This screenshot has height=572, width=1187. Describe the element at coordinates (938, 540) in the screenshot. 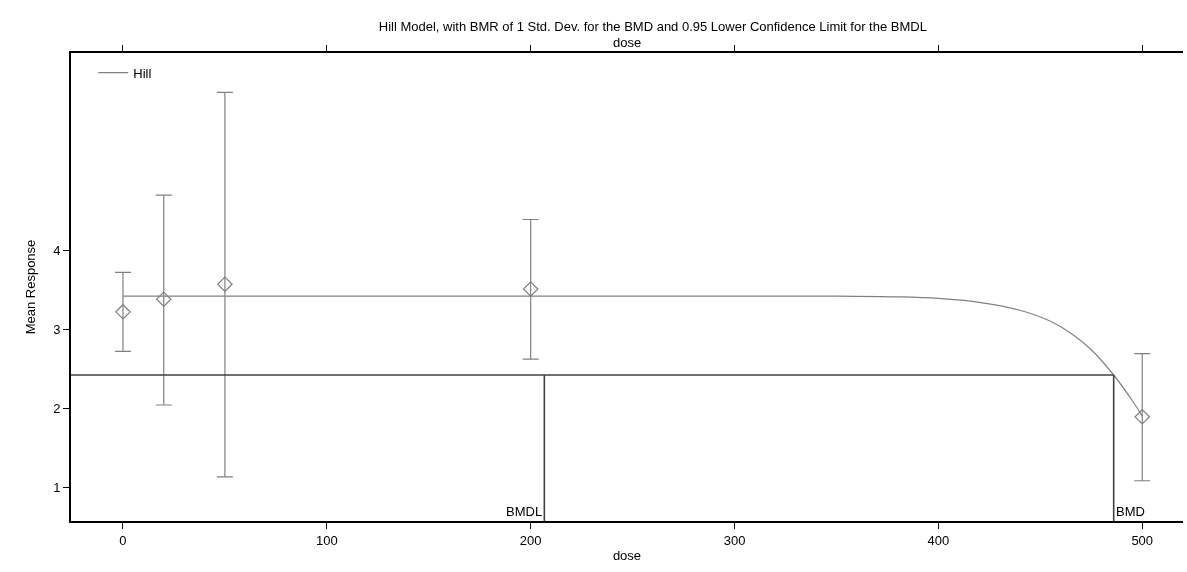

I see `x-tick-label: 400` at that location.